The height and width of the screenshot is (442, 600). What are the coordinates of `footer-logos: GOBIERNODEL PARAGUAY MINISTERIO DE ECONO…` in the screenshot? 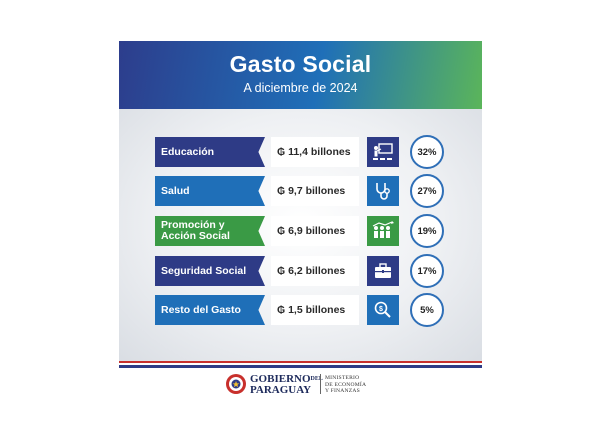 It's located at (305, 386).